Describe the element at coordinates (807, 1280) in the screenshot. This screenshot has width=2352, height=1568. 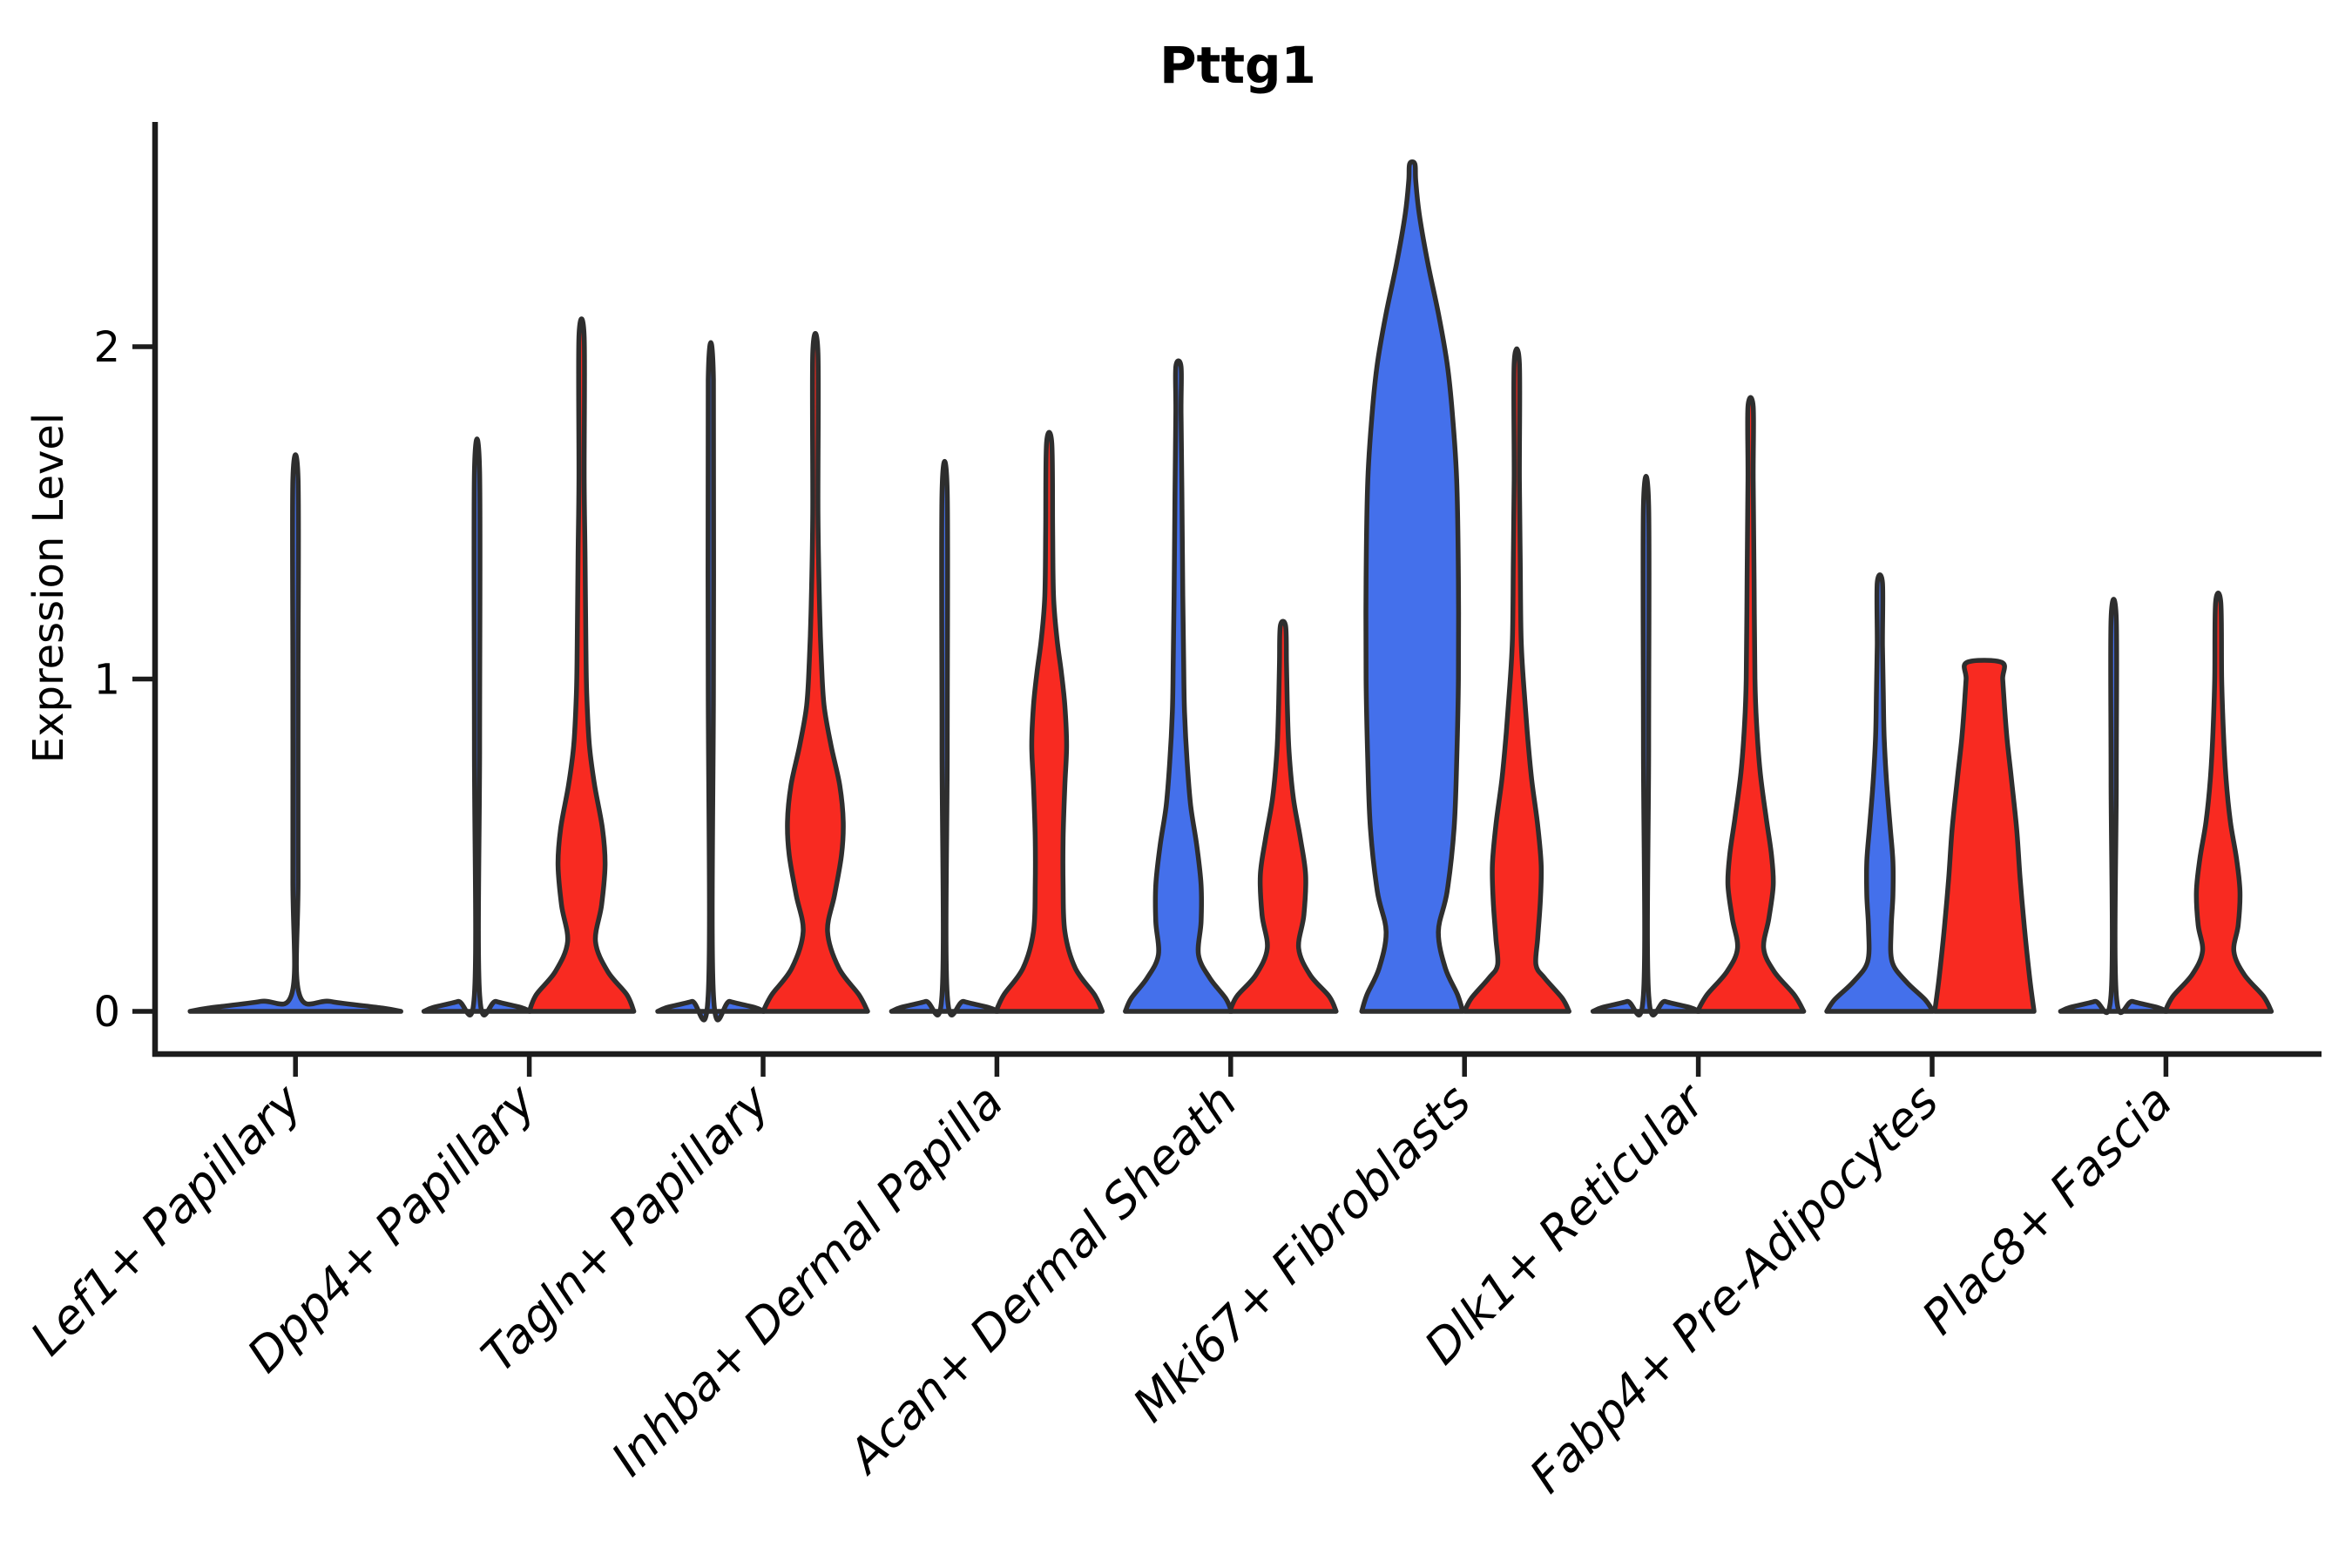
I see `x-tick-label: Inhba+ Dermal Papilla` at that location.